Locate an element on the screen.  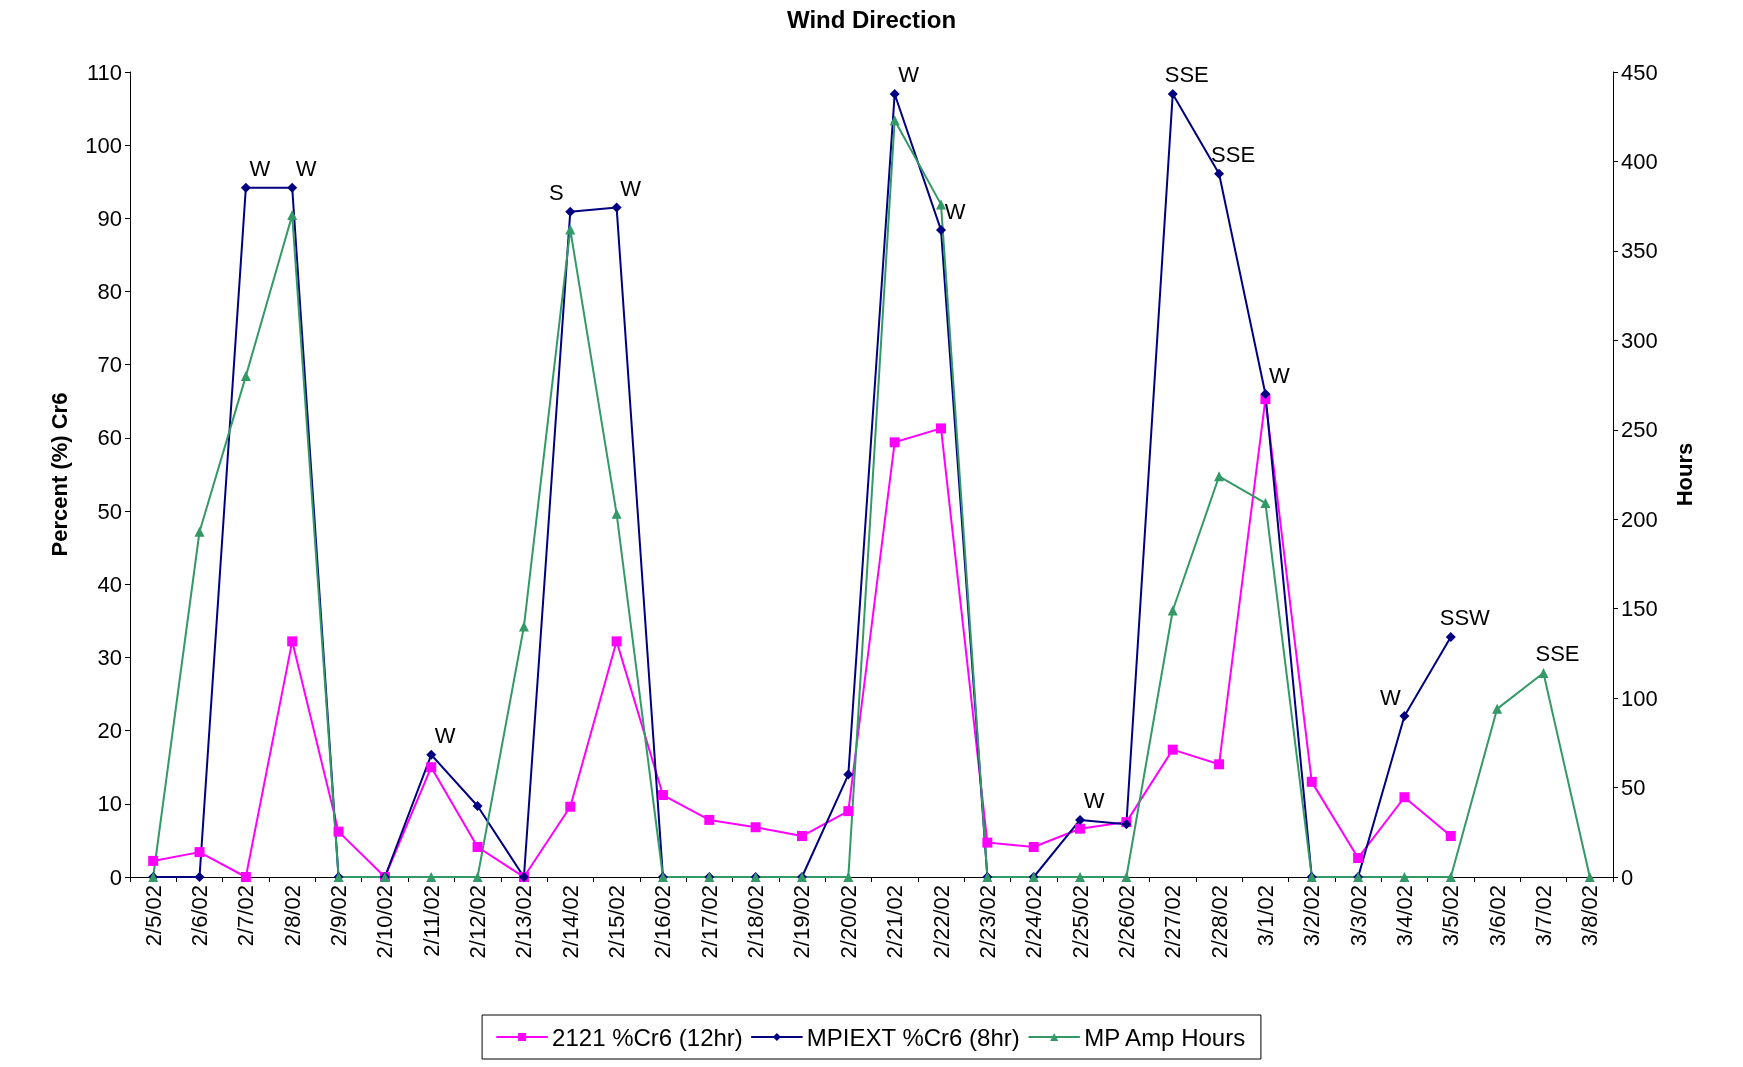
x-tick-label: 3/6/02 is located at coordinates (1497, 916).